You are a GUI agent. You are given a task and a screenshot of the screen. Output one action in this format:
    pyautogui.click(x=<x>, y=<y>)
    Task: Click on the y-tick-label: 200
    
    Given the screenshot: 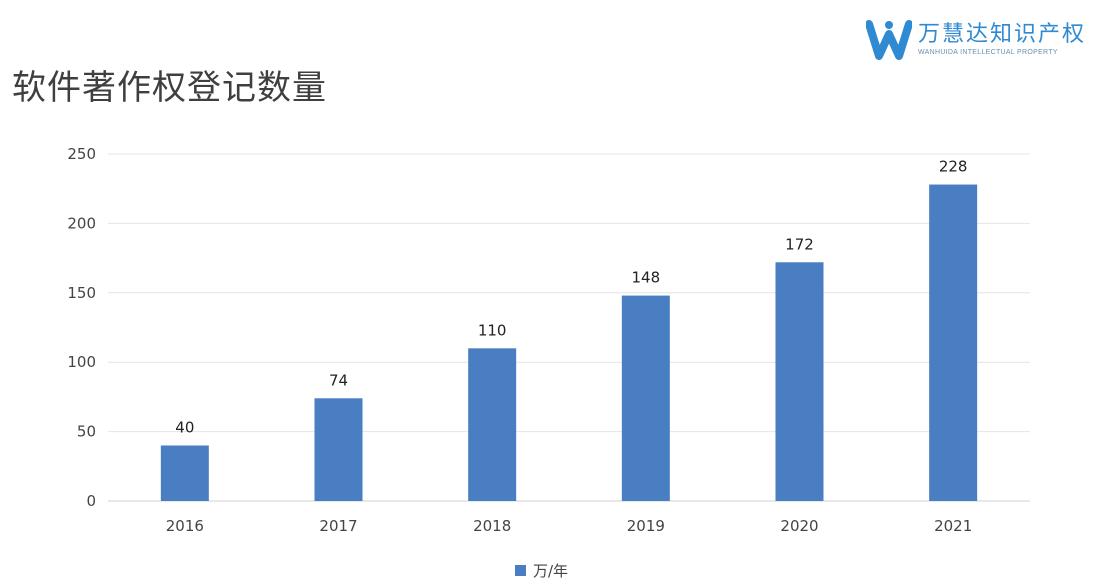 What is the action you would take?
    pyautogui.click(x=81, y=223)
    